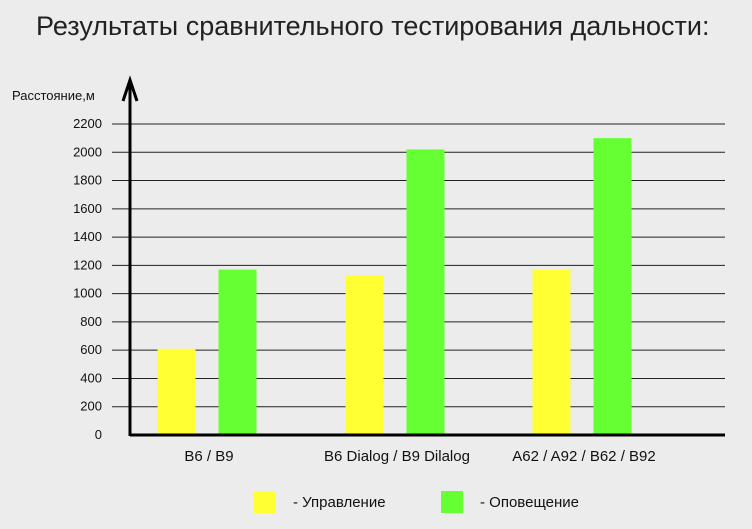 The height and width of the screenshot is (529, 752). What do you see at coordinates (87, 151) in the screenshot?
I see `y-tick-label: 2000` at bounding box center [87, 151].